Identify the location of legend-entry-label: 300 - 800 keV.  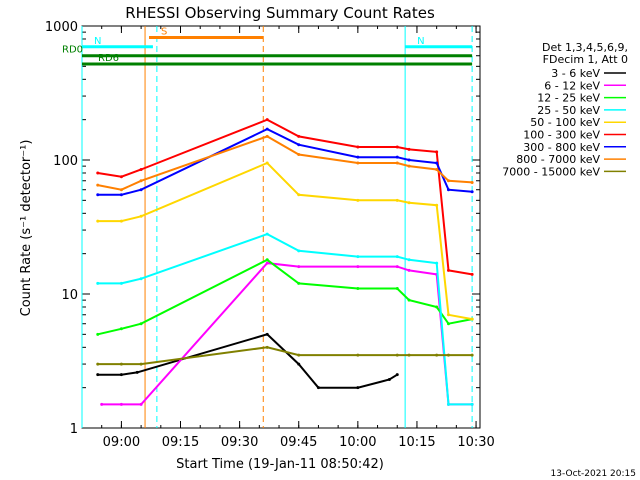
(561, 147).